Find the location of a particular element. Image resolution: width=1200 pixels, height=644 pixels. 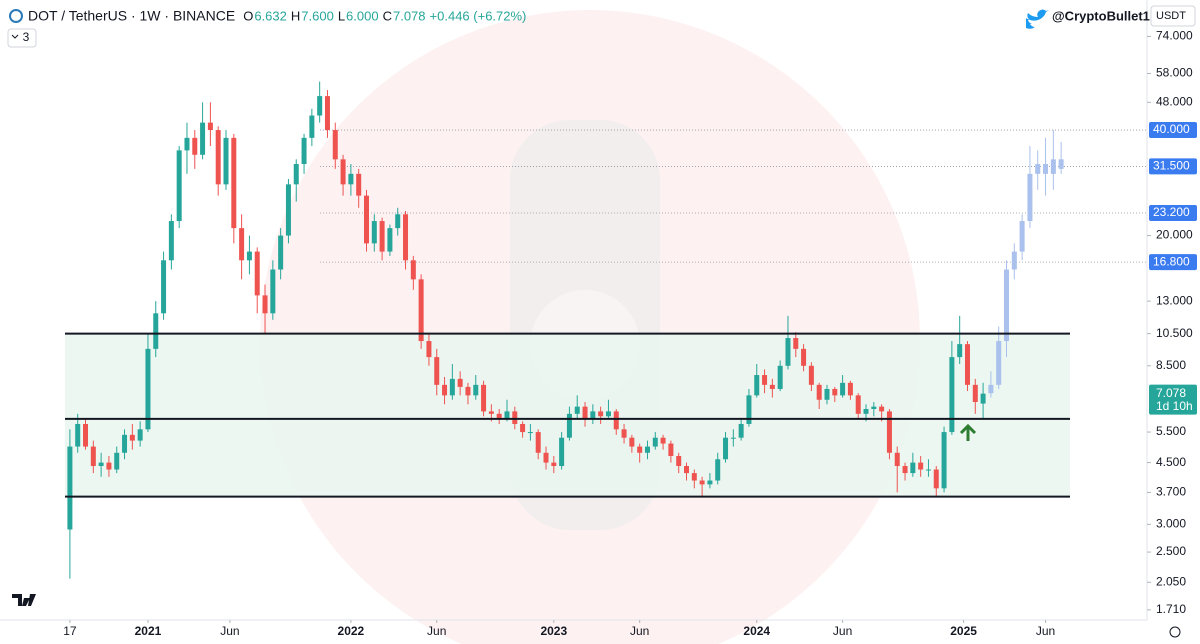

y-tick-label: 2.500 is located at coordinates (1171, 551).